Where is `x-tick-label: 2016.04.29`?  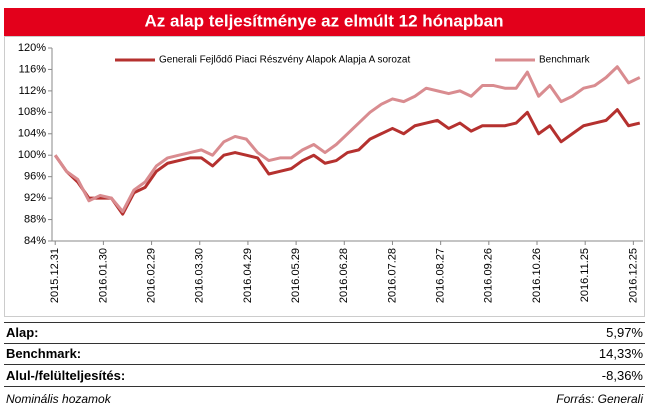 x-tick-label: 2016.04.29 is located at coordinates (248, 275).